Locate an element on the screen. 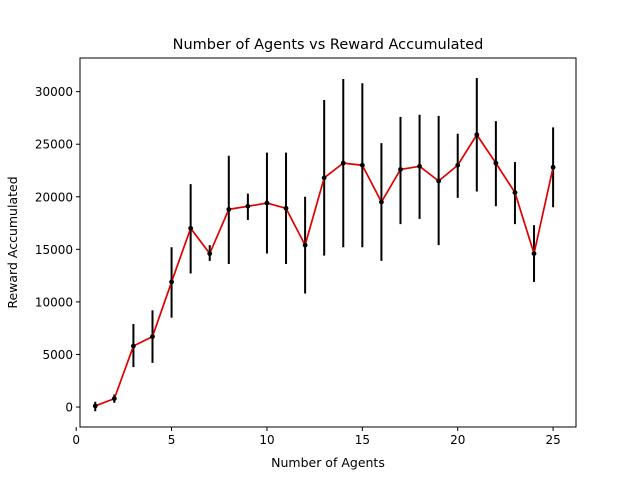 The height and width of the screenshot is (480, 640). y-tick-label: 5000 is located at coordinates (57, 355).